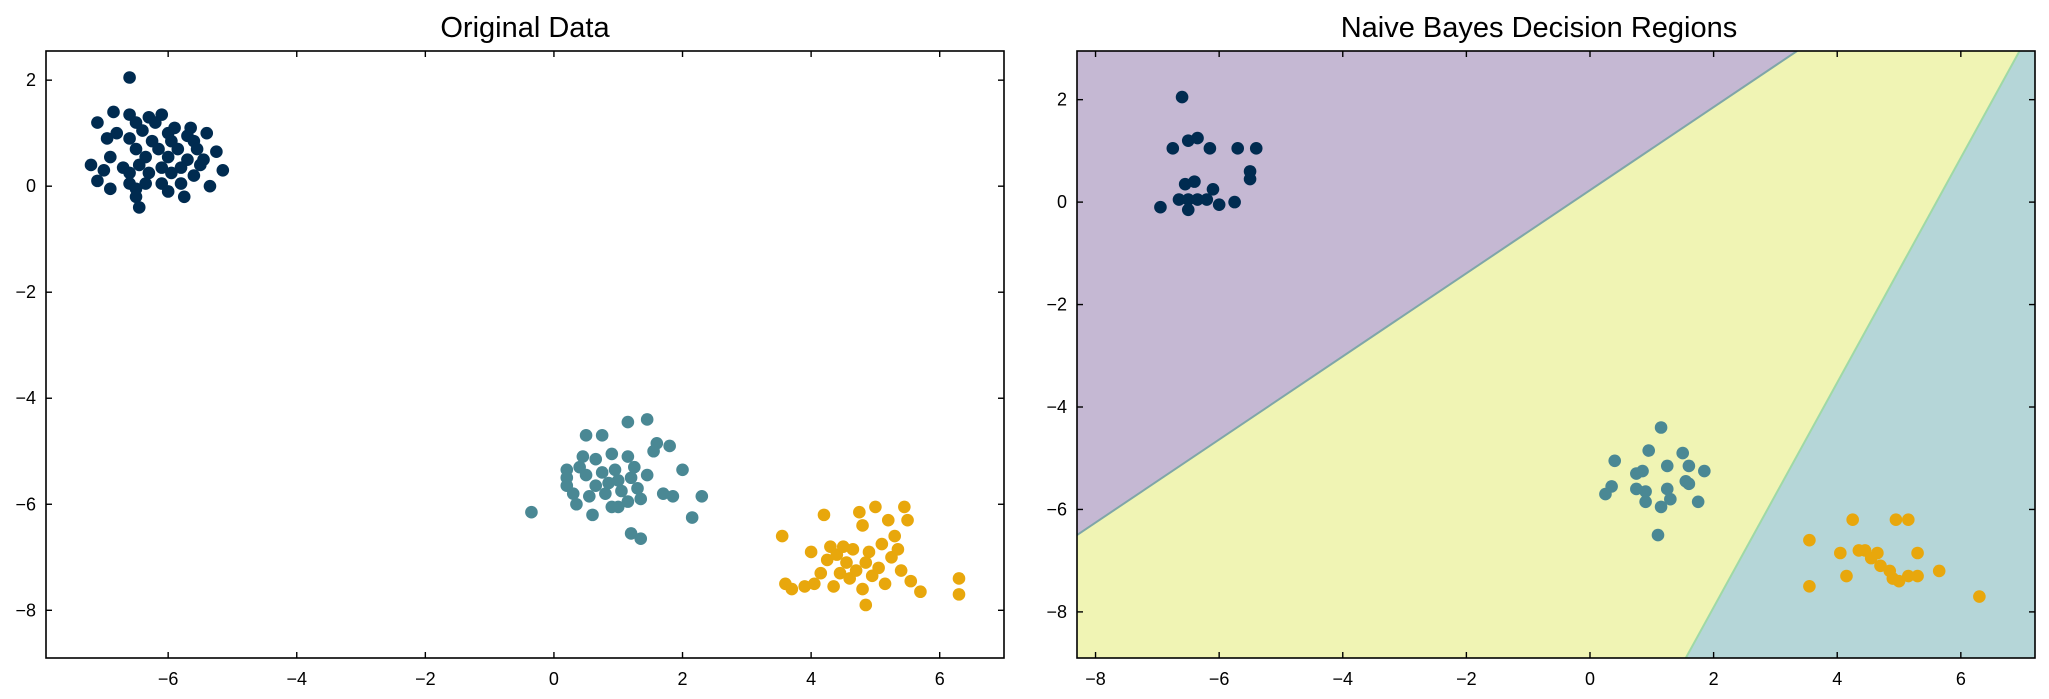 This screenshot has height=699, width=2049. Describe the element at coordinates (1714, 679) in the screenshot. I see `x-tick-label: 2` at that location.